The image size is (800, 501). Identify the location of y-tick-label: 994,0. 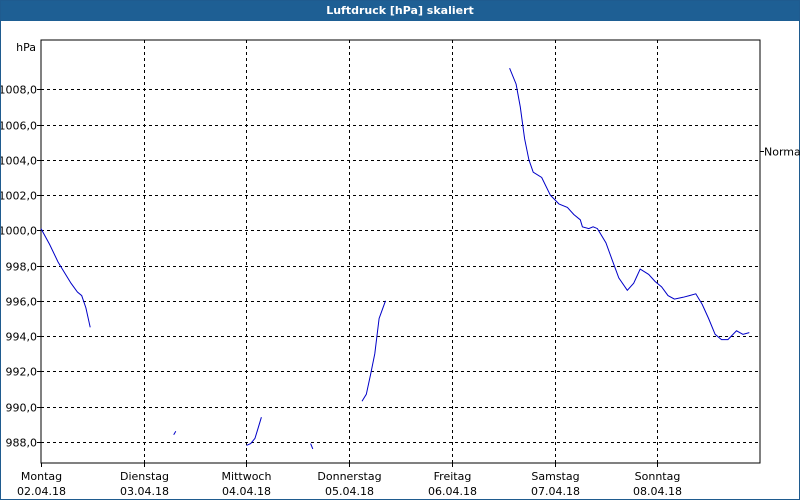
(22, 337).